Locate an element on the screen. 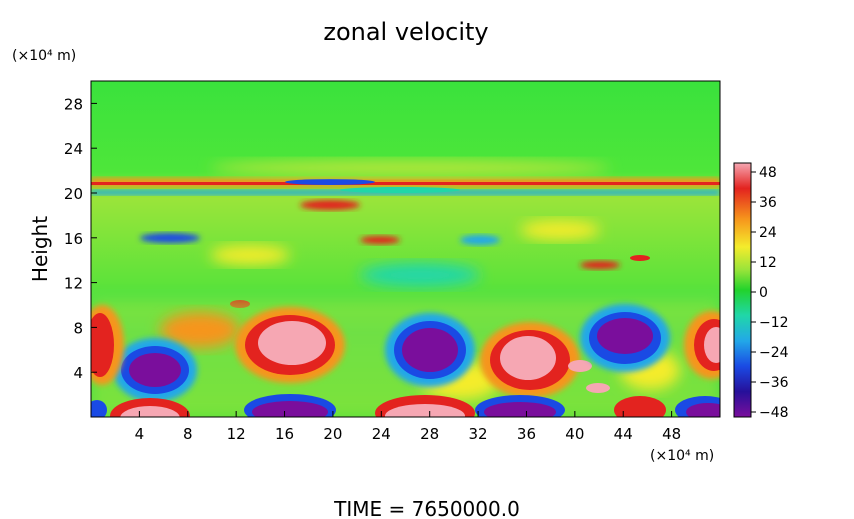  x-unit-label: (×10⁴ m) is located at coordinates (682, 456).